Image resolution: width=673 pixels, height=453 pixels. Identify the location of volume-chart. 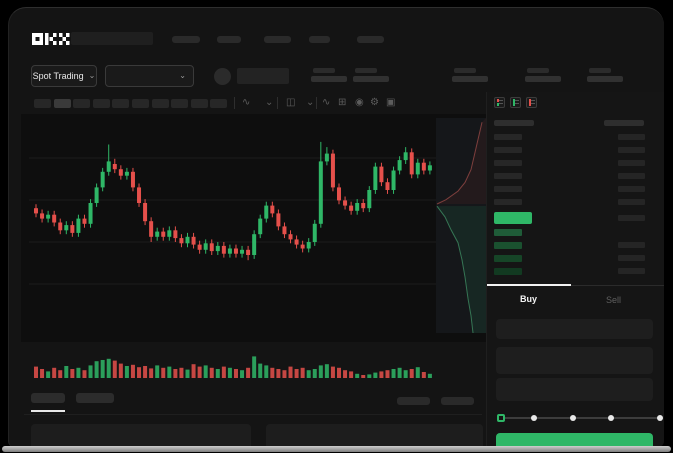
(232, 363).